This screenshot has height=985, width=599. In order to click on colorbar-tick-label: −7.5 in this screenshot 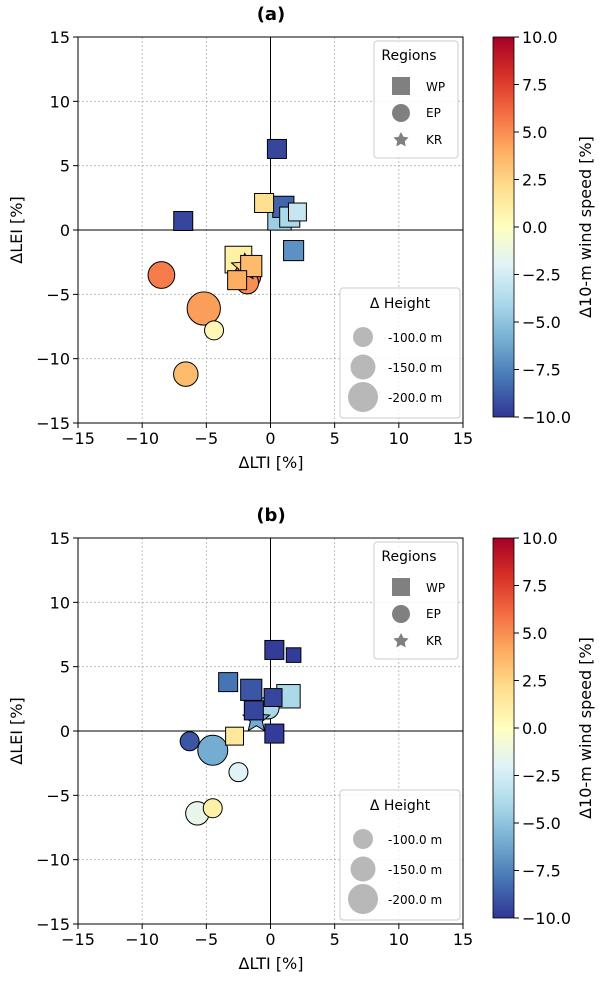, I will do `click(541, 370)`.